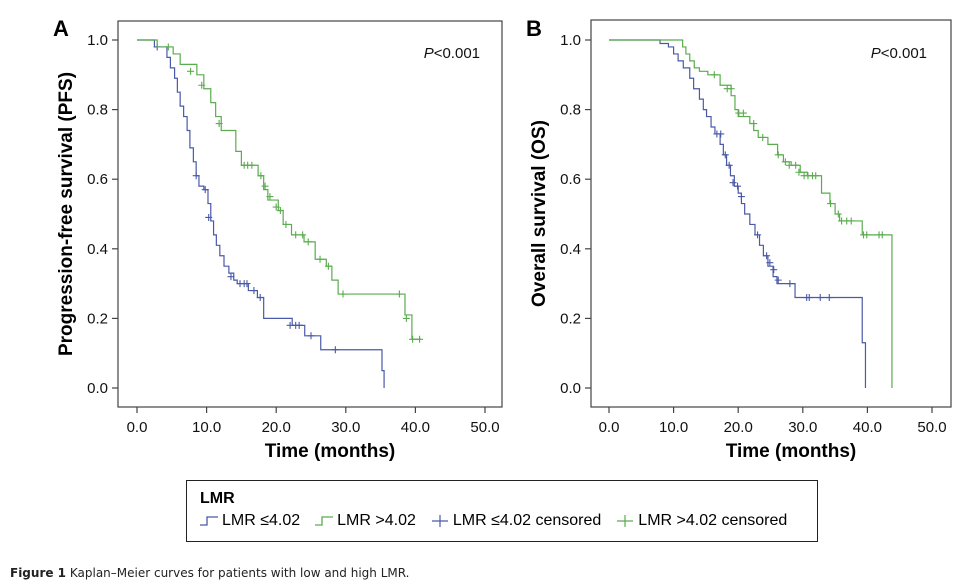 The image size is (958, 583). Describe the element at coordinates (539, 213) in the screenshot. I see `y-axis-title: Overall survival (OS)` at that location.